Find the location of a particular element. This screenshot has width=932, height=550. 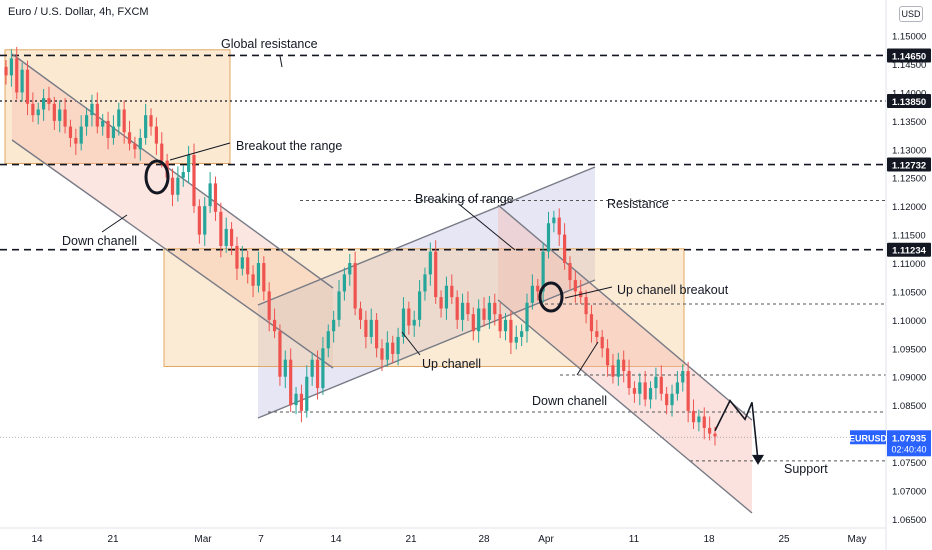

annotation-label: Breakout the range is located at coordinates (289, 146).